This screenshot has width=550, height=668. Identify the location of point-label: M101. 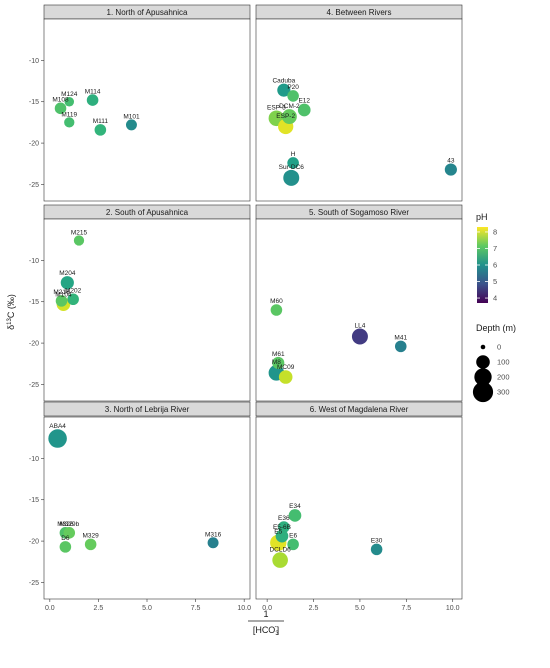
(131, 116).